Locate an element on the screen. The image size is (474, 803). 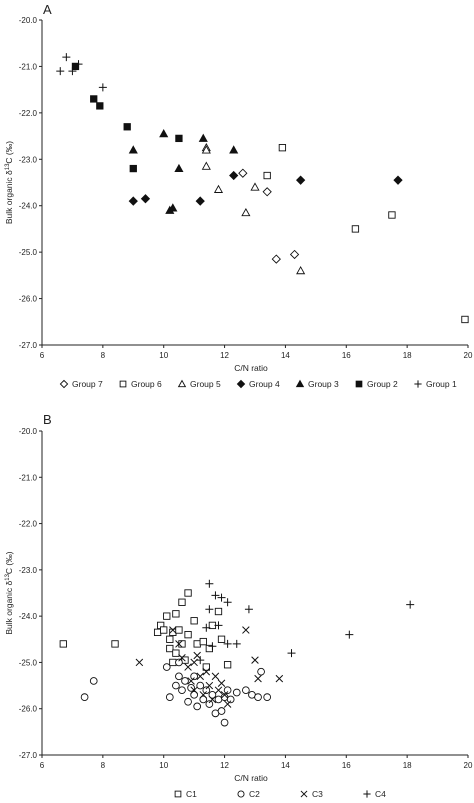
legend-item: Group 3 is located at coordinates (317, 384).